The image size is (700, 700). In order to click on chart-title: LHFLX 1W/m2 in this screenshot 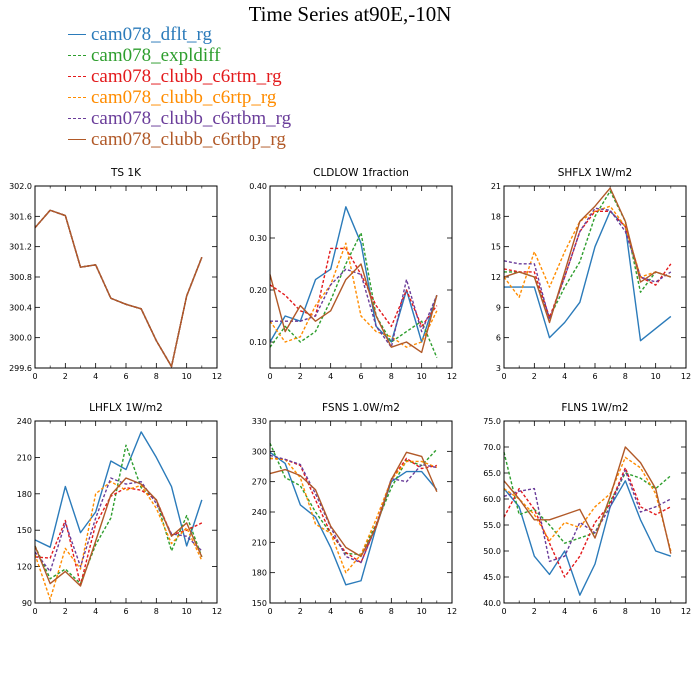, I will do `click(126, 408)`.